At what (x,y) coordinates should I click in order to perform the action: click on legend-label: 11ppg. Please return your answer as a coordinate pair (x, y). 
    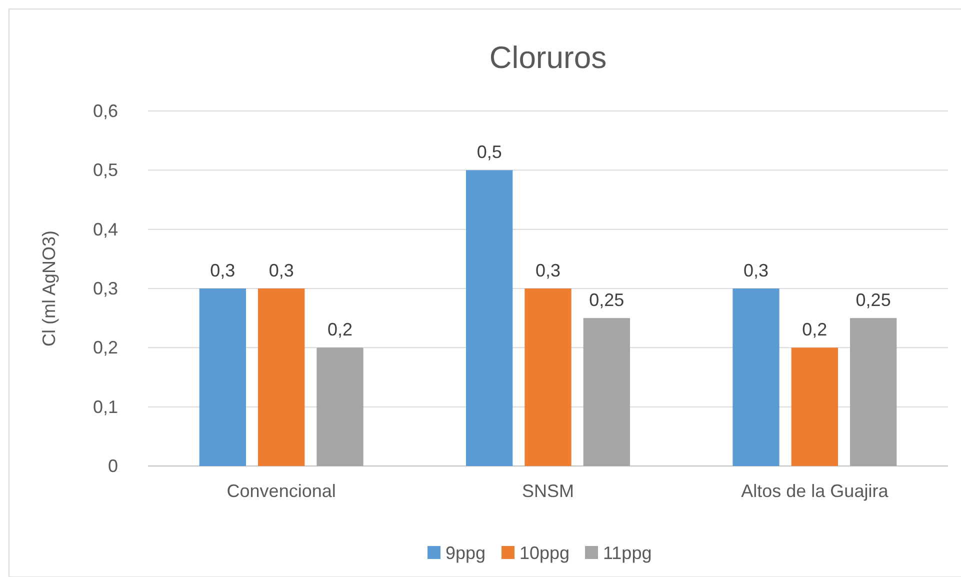
    Looking at the image, I should click on (627, 553).